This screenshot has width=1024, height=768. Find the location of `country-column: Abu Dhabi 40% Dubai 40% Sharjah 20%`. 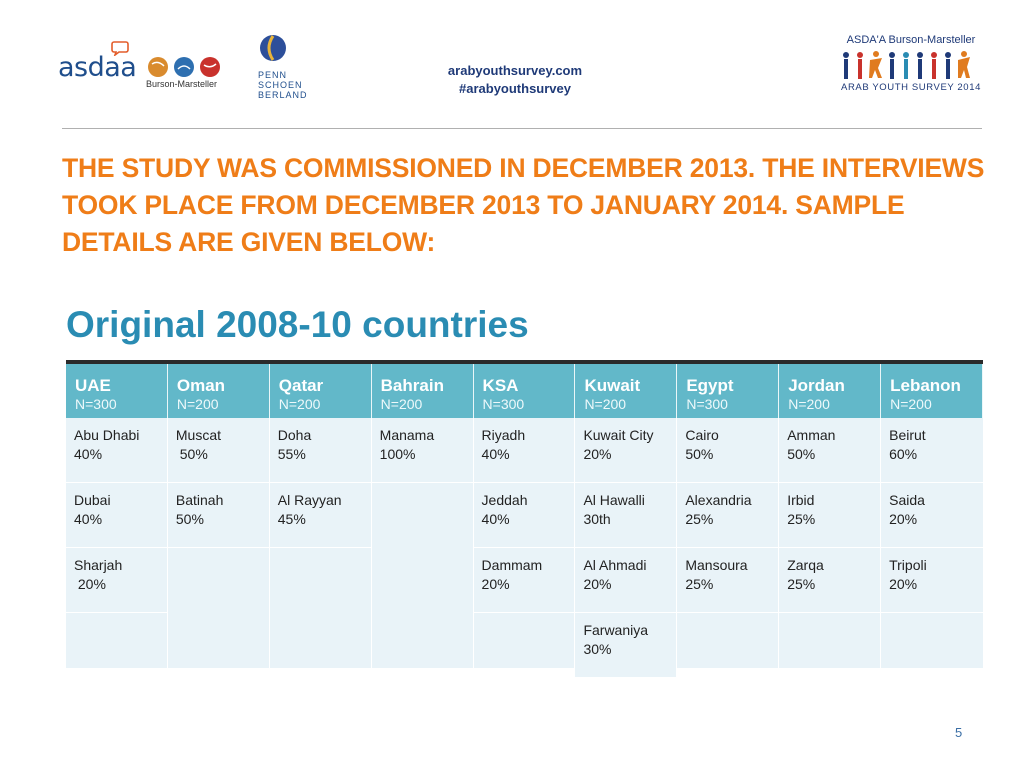

country-column: Abu Dhabi 40% Dubai 40% Sharjah 20% is located at coordinates (117, 548).